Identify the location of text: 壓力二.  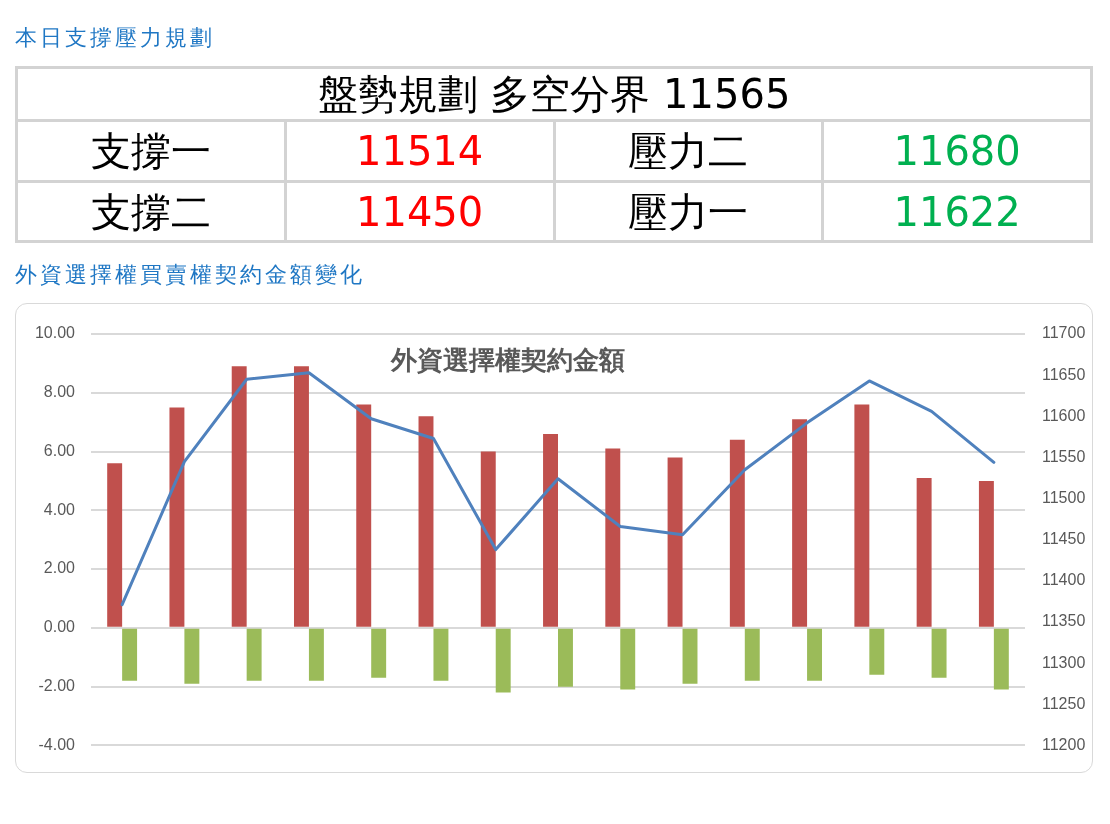
(688, 151).